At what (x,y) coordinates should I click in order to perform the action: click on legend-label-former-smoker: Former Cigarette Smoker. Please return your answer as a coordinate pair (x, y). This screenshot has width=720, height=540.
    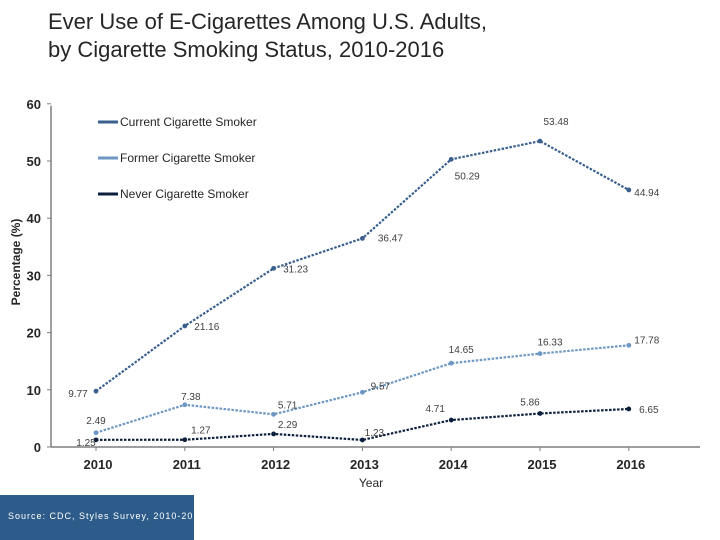
    Looking at the image, I should click on (187, 158).